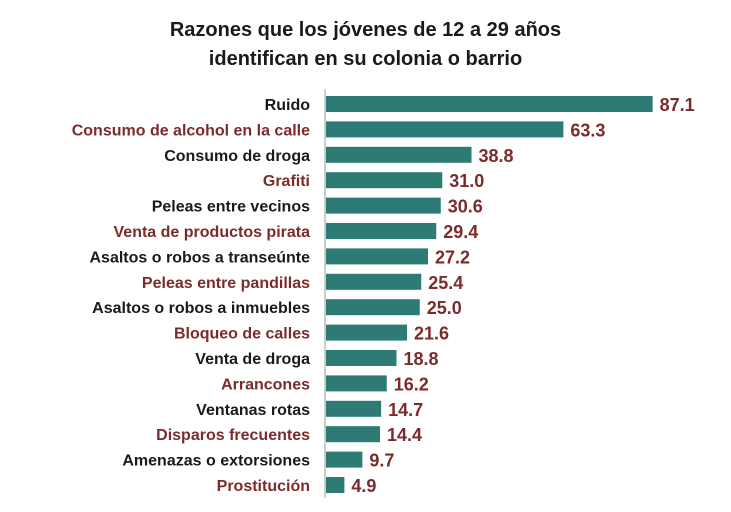 Image resolution: width=731 pixels, height=512 pixels. Describe the element at coordinates (496, 156) in the screenshot. I see `value-label-3: 38.8` at that location.